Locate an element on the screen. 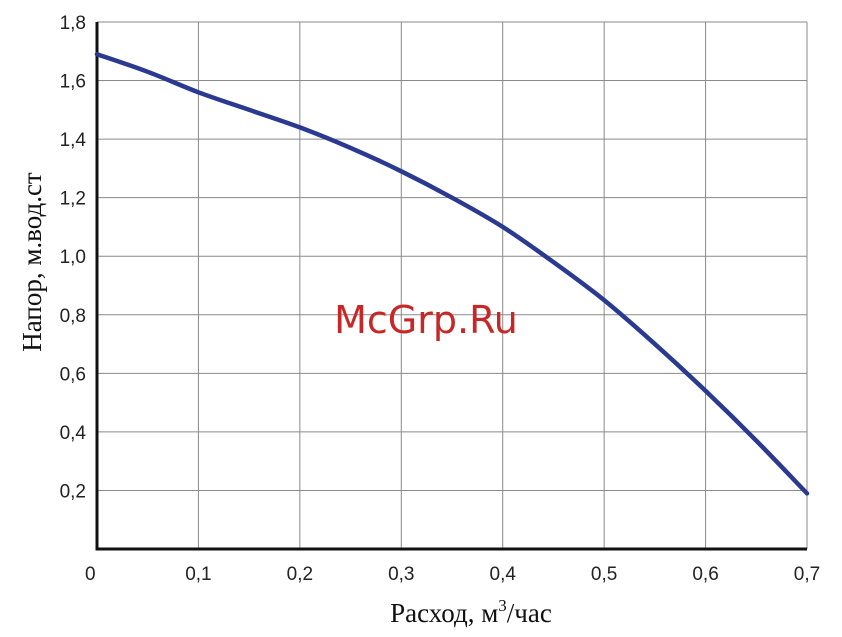 Image resolution: width=842 pixels, height=637 pixels. y-tick-label: 1,4 is located at coordinates (73, 140).